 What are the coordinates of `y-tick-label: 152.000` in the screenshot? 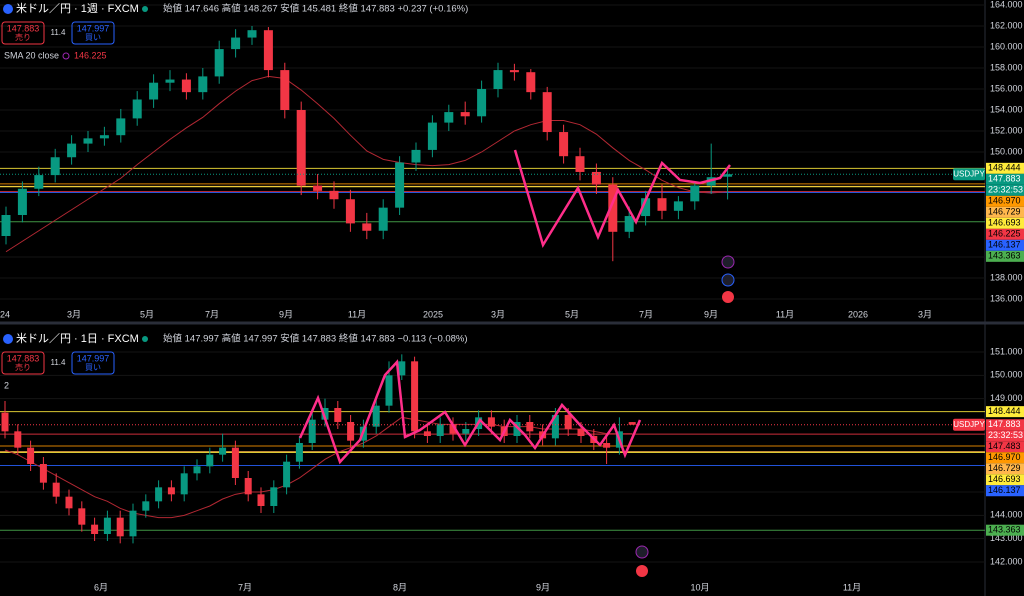 It's located at (1006, 130).